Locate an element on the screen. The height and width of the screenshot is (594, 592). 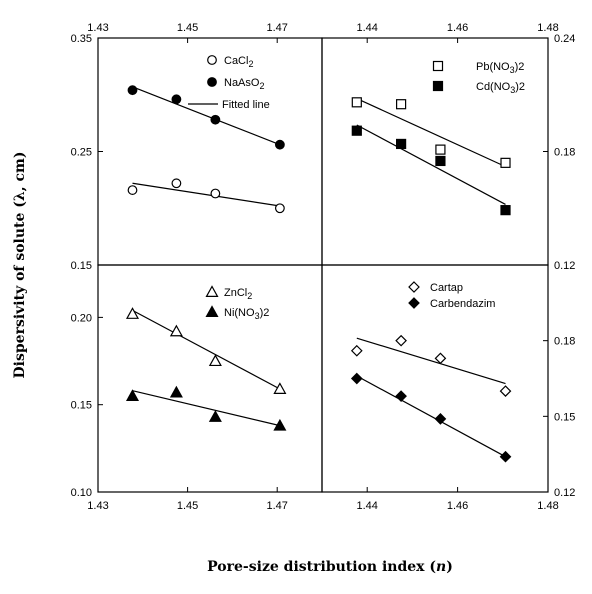
y-tick-label: 0.25 is located at coordinates (81, 153).